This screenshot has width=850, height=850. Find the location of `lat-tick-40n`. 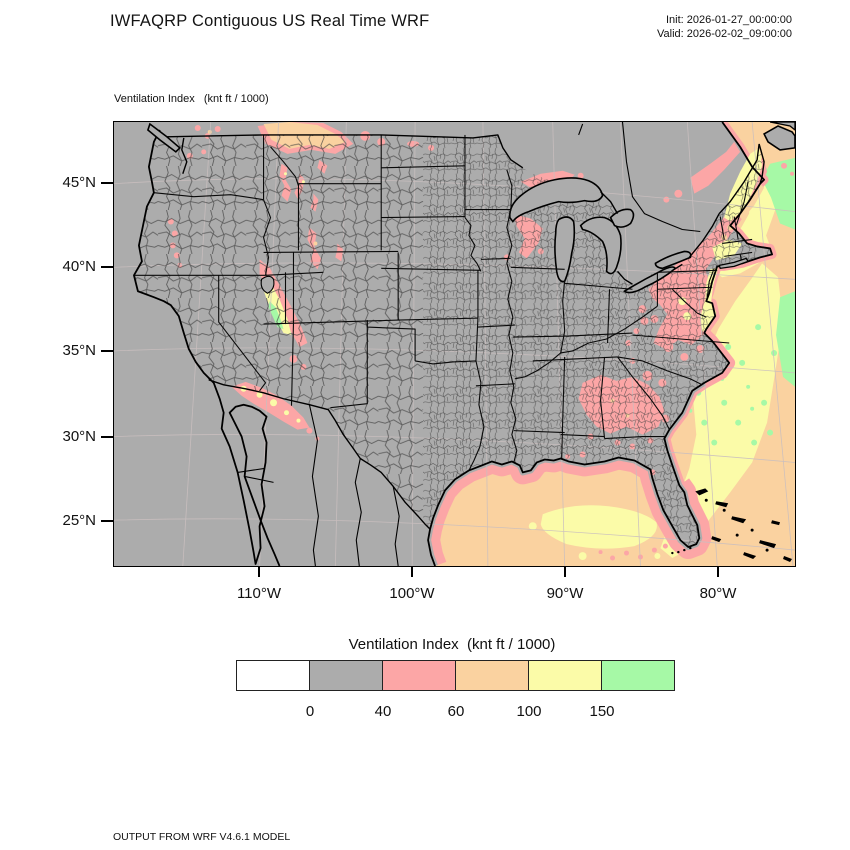

lat-tick-40n is located at coordinates (107, 267).